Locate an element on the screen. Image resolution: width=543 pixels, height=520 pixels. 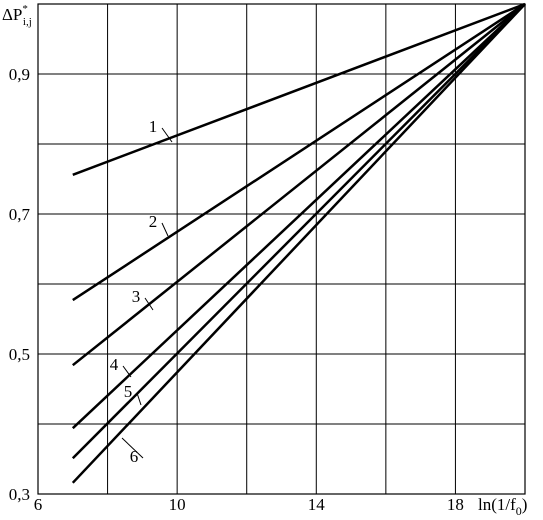
x-label-sub: 0 is located at coordinates (519, 511).